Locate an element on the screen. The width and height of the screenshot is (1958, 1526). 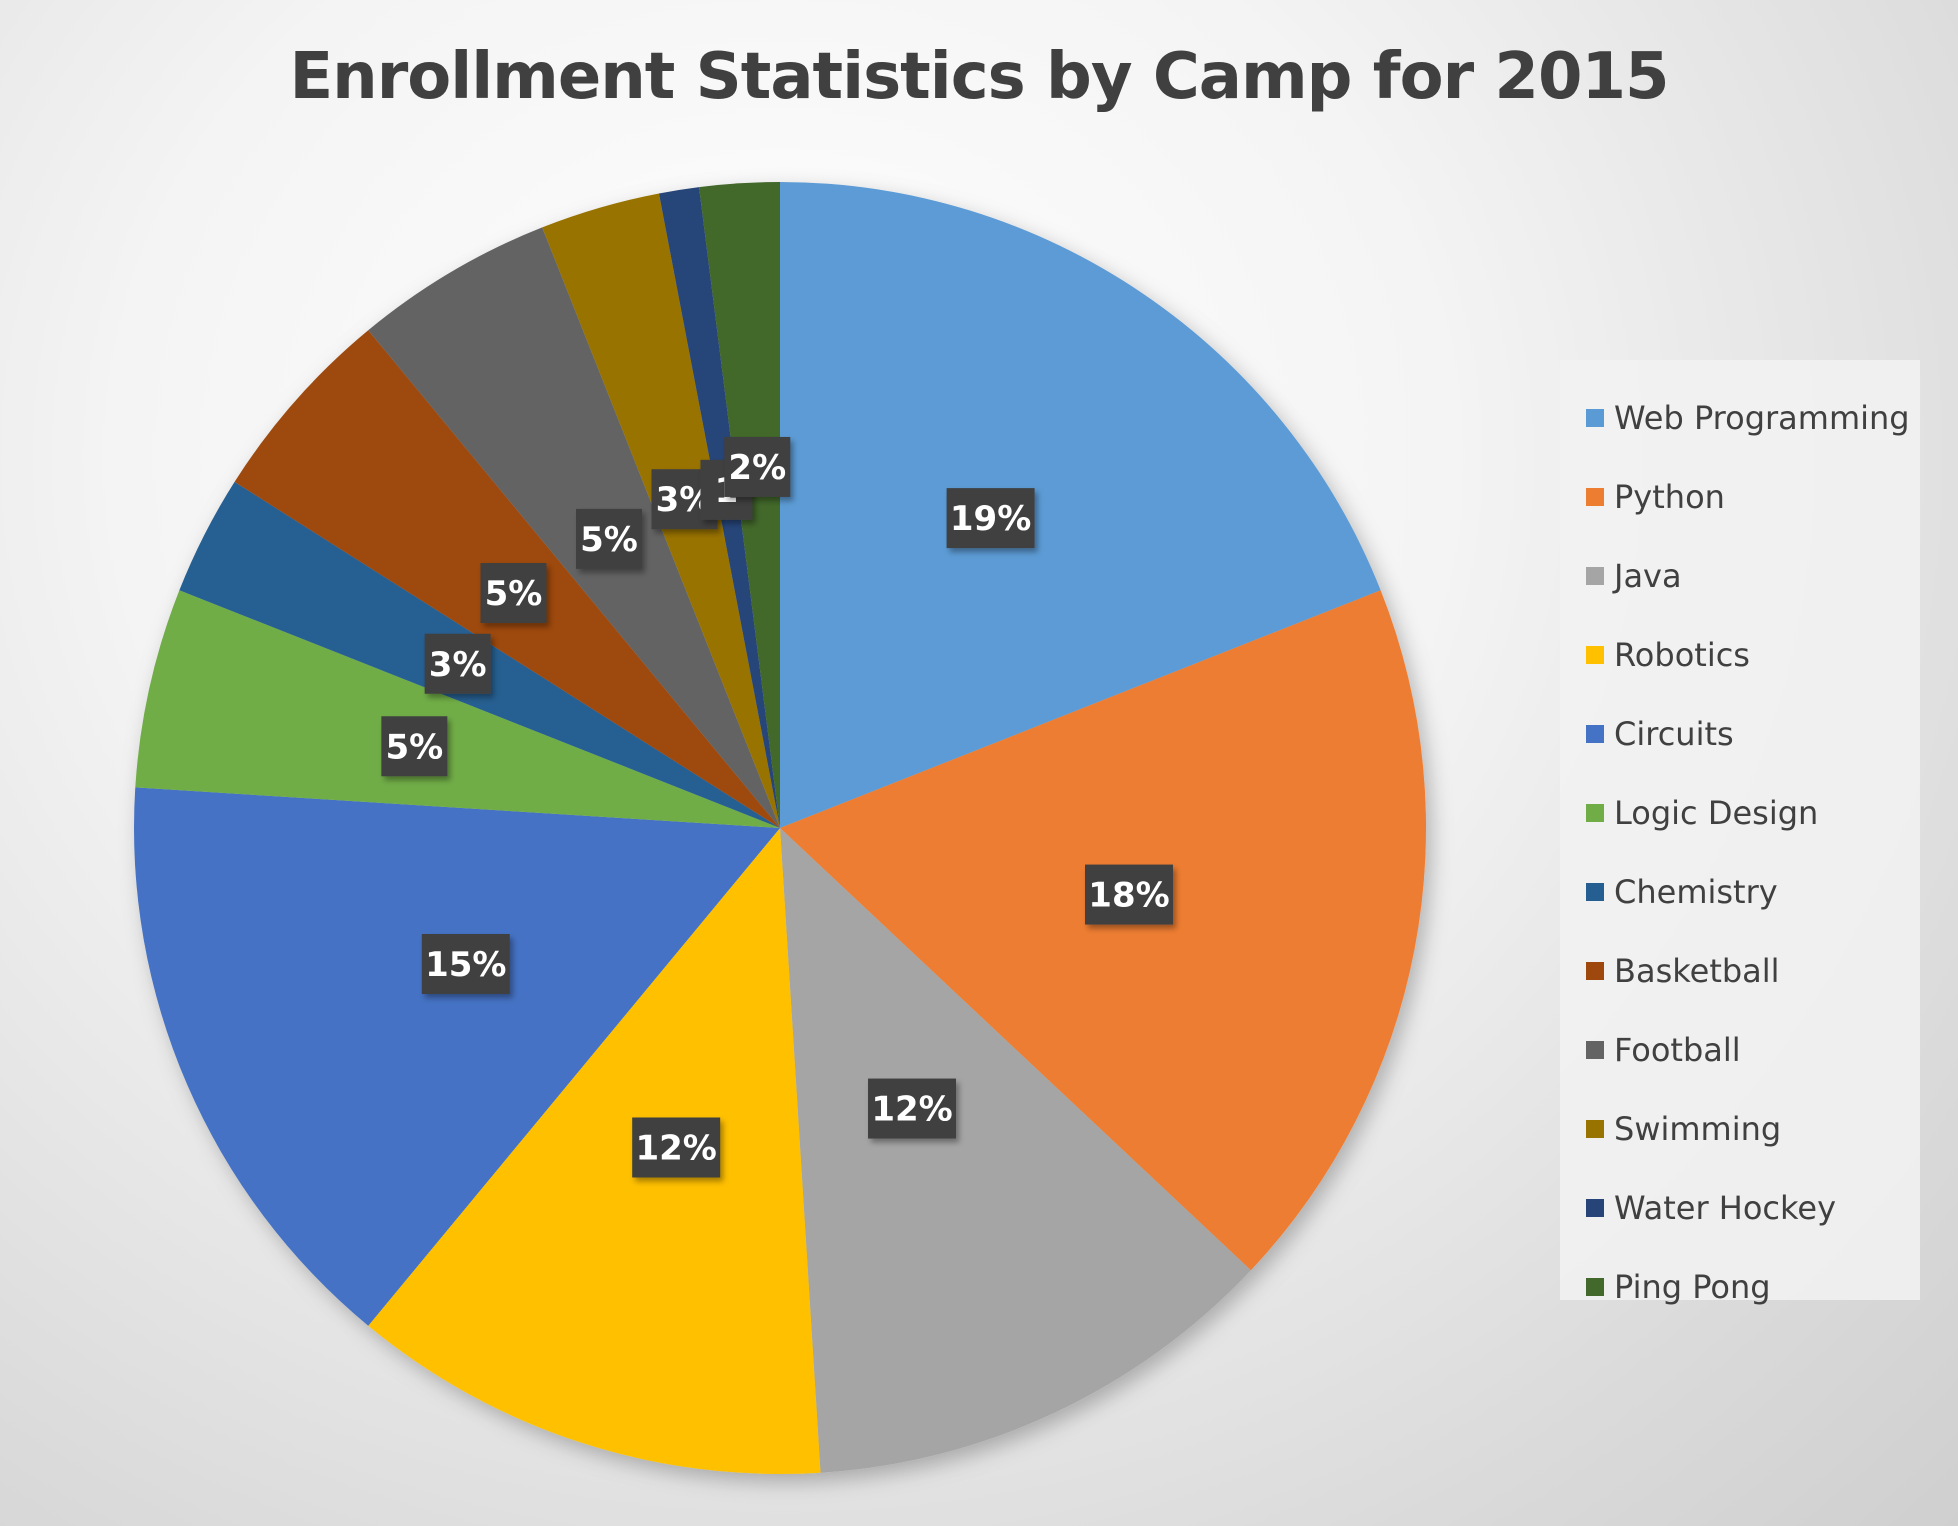
legend-label: Football is located at coordinates (1677, 1049).